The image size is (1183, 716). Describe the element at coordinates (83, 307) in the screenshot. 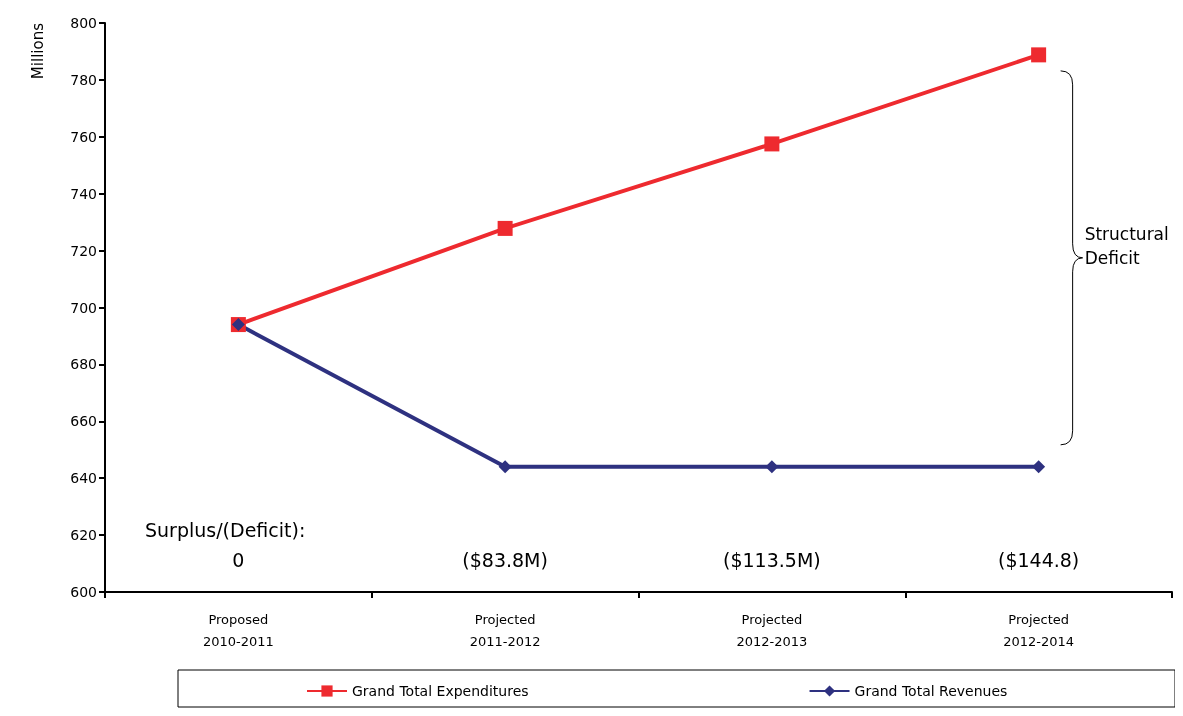

I see `y-tick-label: 700` at that location.